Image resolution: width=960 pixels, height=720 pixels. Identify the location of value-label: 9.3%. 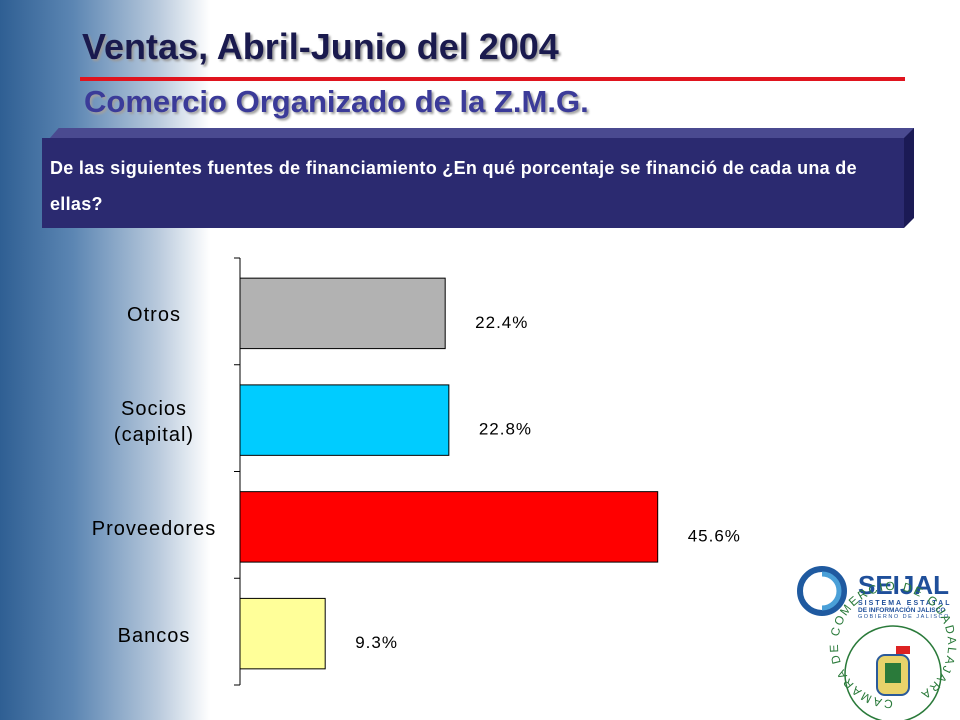
(376, 642).